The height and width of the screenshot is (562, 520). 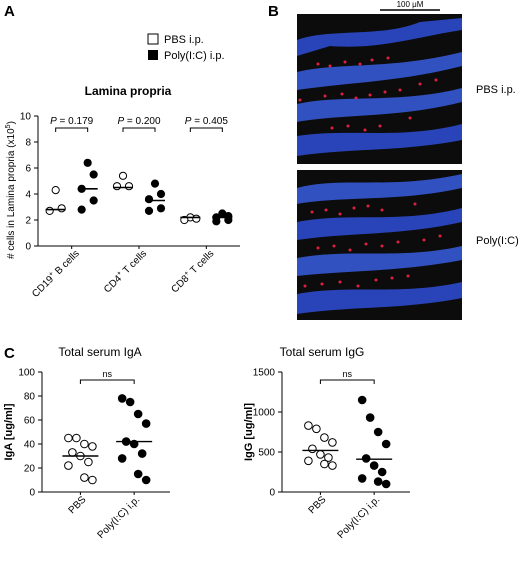 I want to click on x-tick-label: PBS, so click(x=318, y=505).